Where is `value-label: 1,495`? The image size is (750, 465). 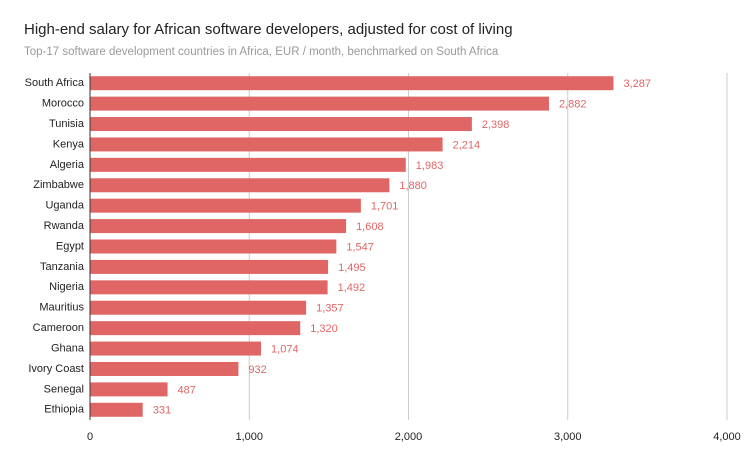 value-label: 1,495 is located at coordinates (352, 268).